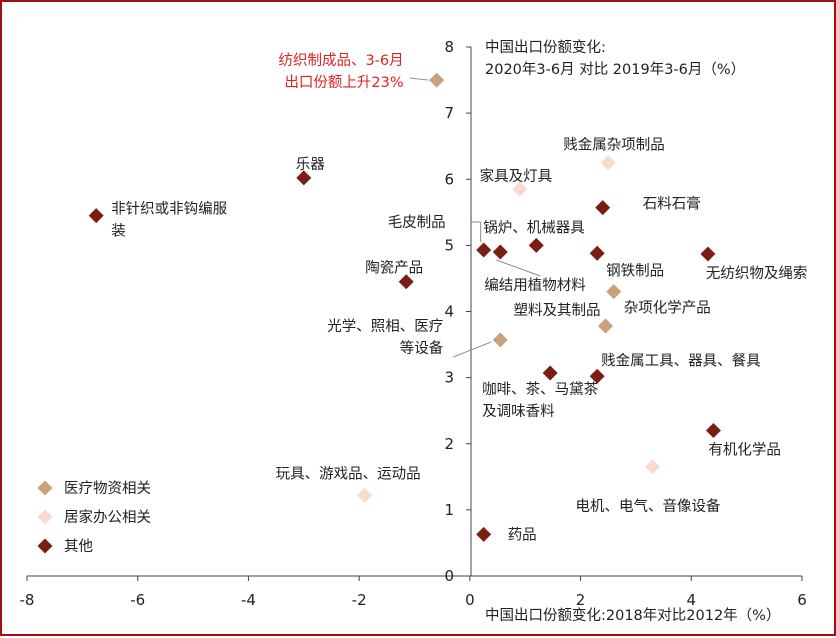 The width and height of the screenshot is (836, 638). Describe the element at coordinates (118, 231) in the screenshot. I see `data-label: 装` at that location.